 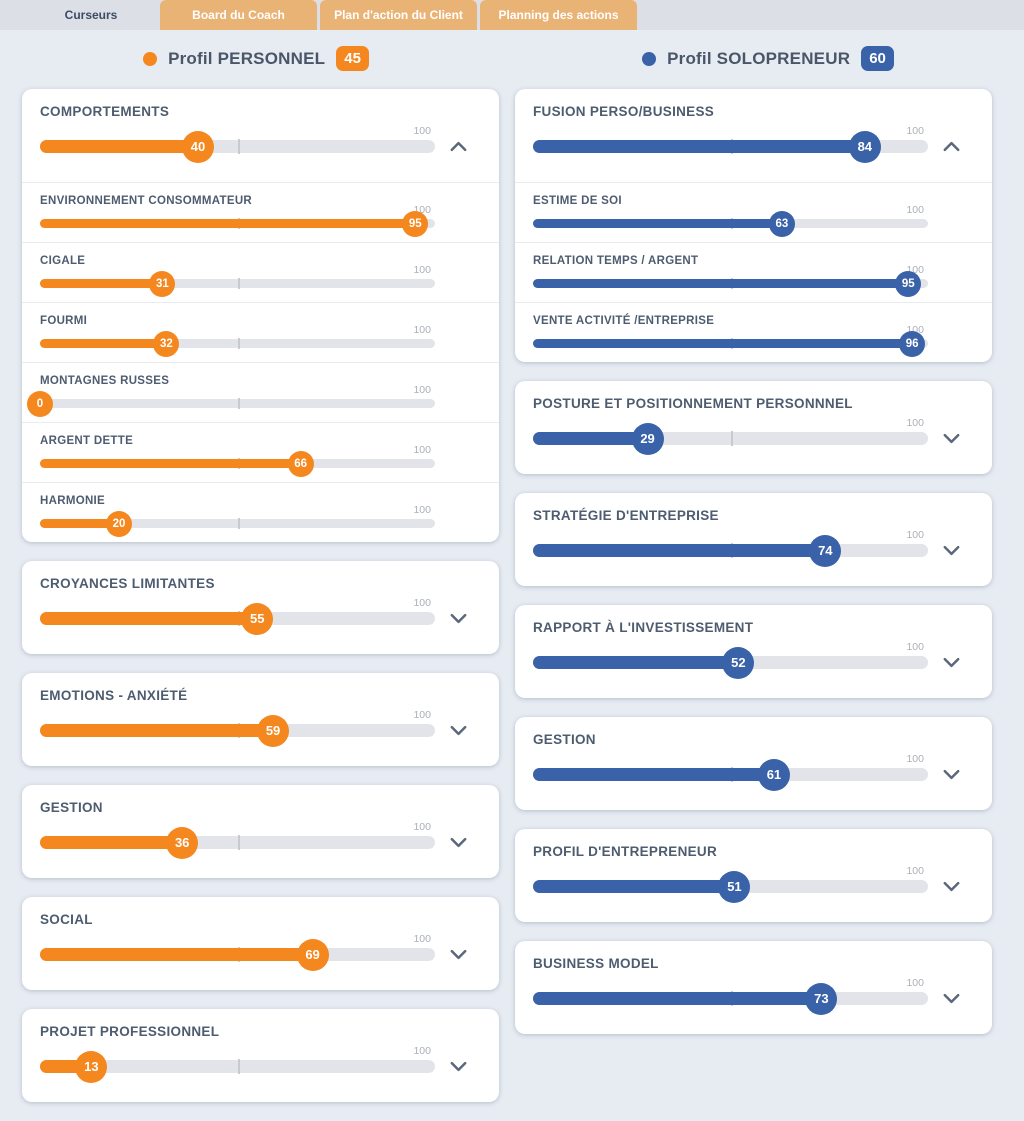 I want to click on slider-thumb: 51, so click(x=734, y=886).